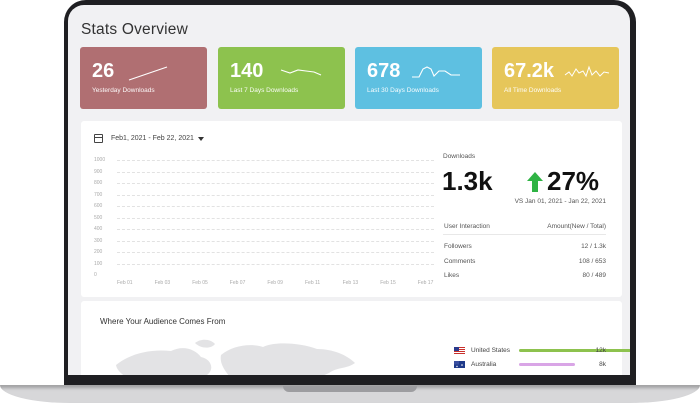 This screenshot has width=700, height=403. I want to click on caret-down-icon, so click(200, 138).